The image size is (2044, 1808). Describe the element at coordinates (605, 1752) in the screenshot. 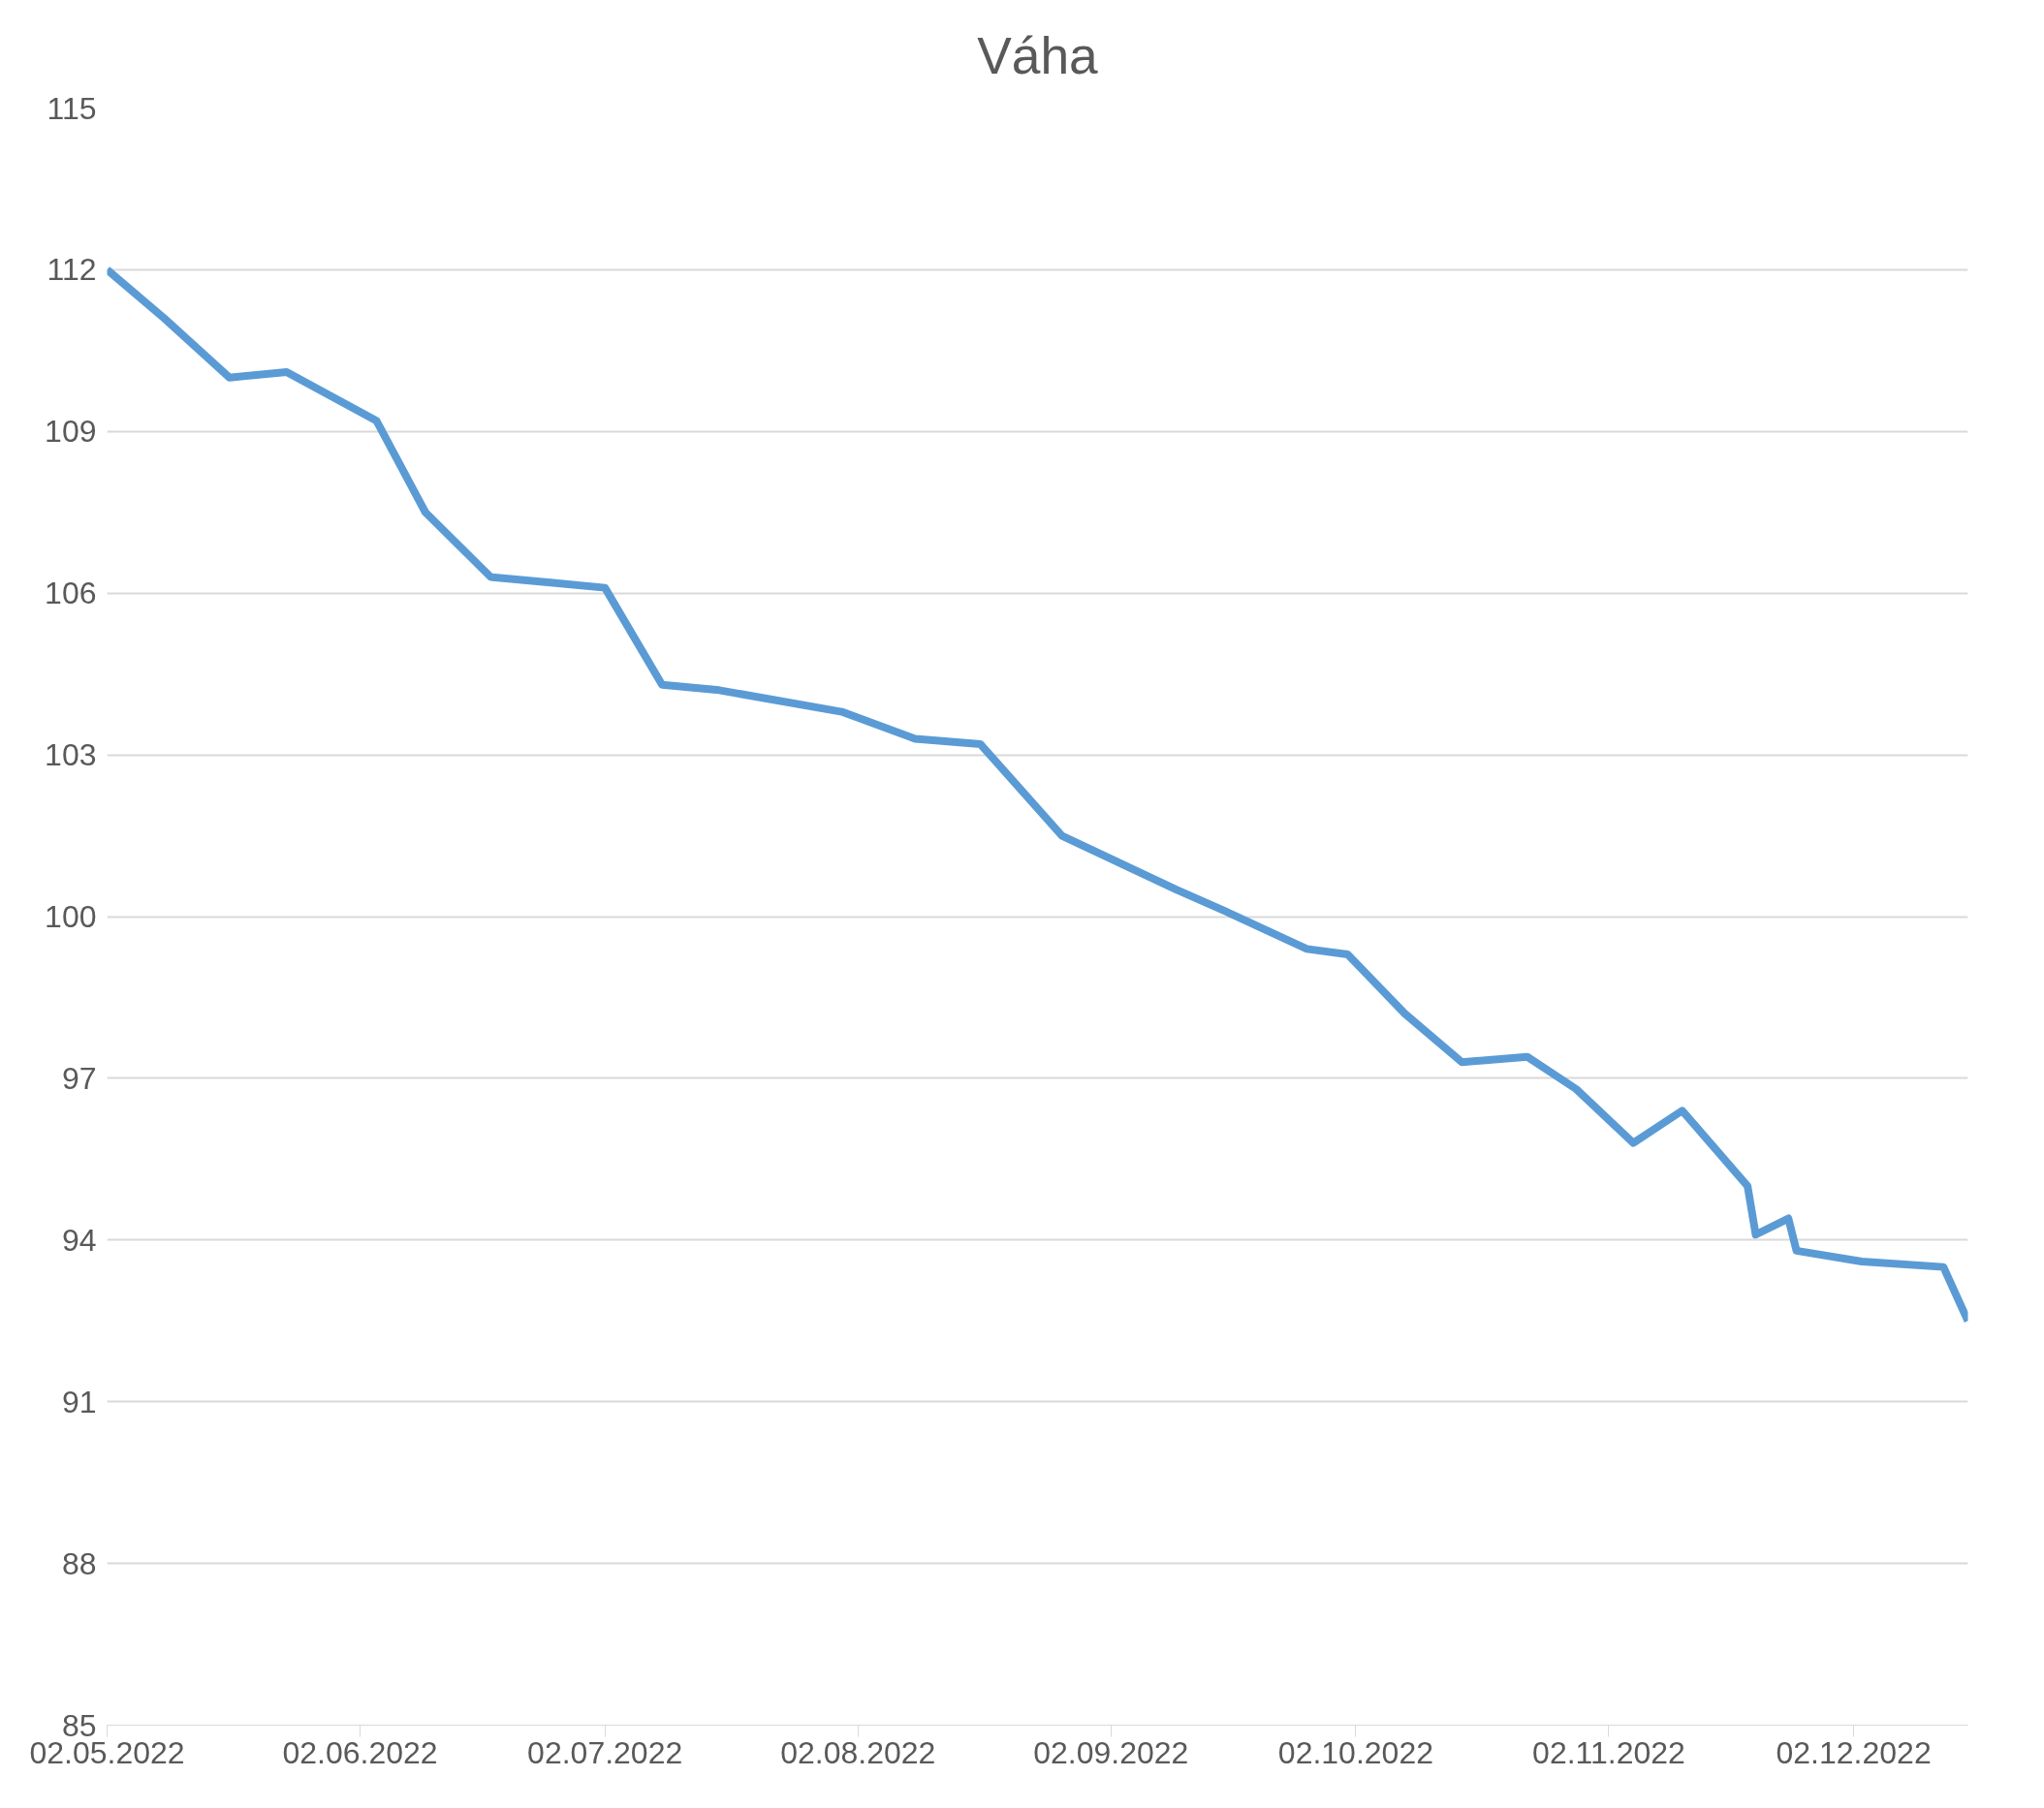

I see `x-tick-label: 02.07.2022` at that location.